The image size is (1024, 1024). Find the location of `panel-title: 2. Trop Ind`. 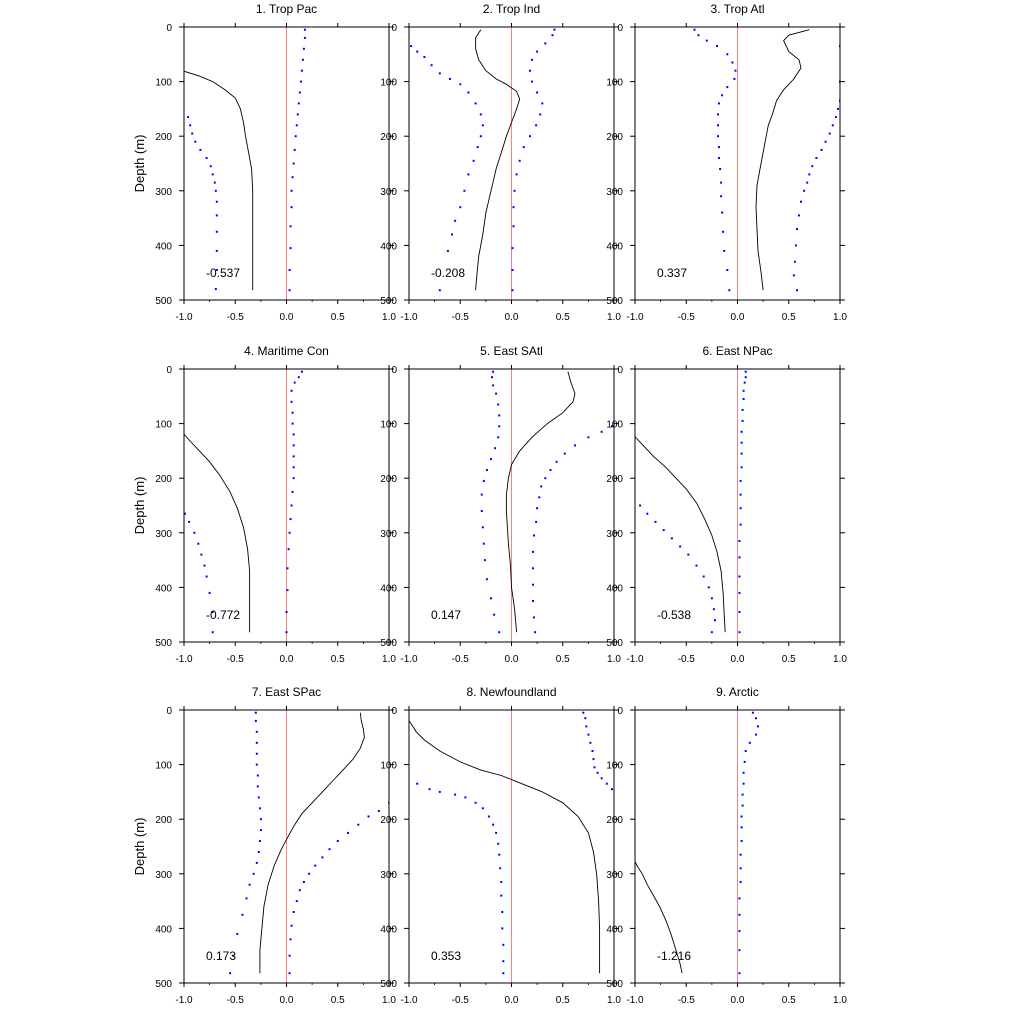

panel-title: 2. Trop Ind is located at coordinates (511, 9).